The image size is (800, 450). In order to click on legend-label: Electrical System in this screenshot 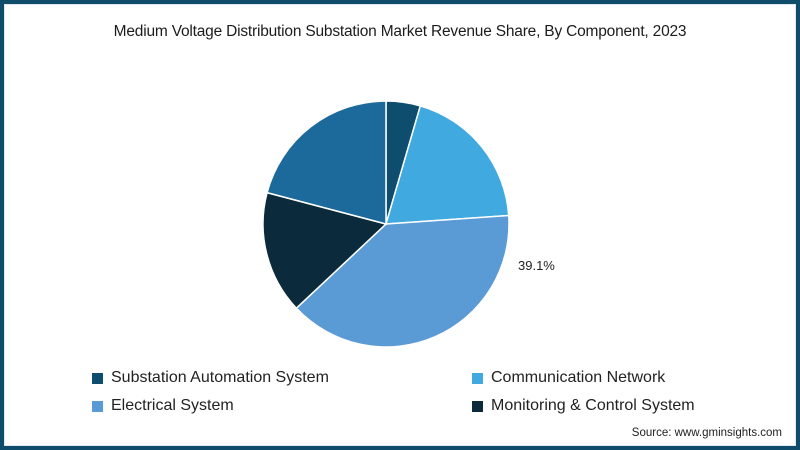, I will do `click(172, 405)`.